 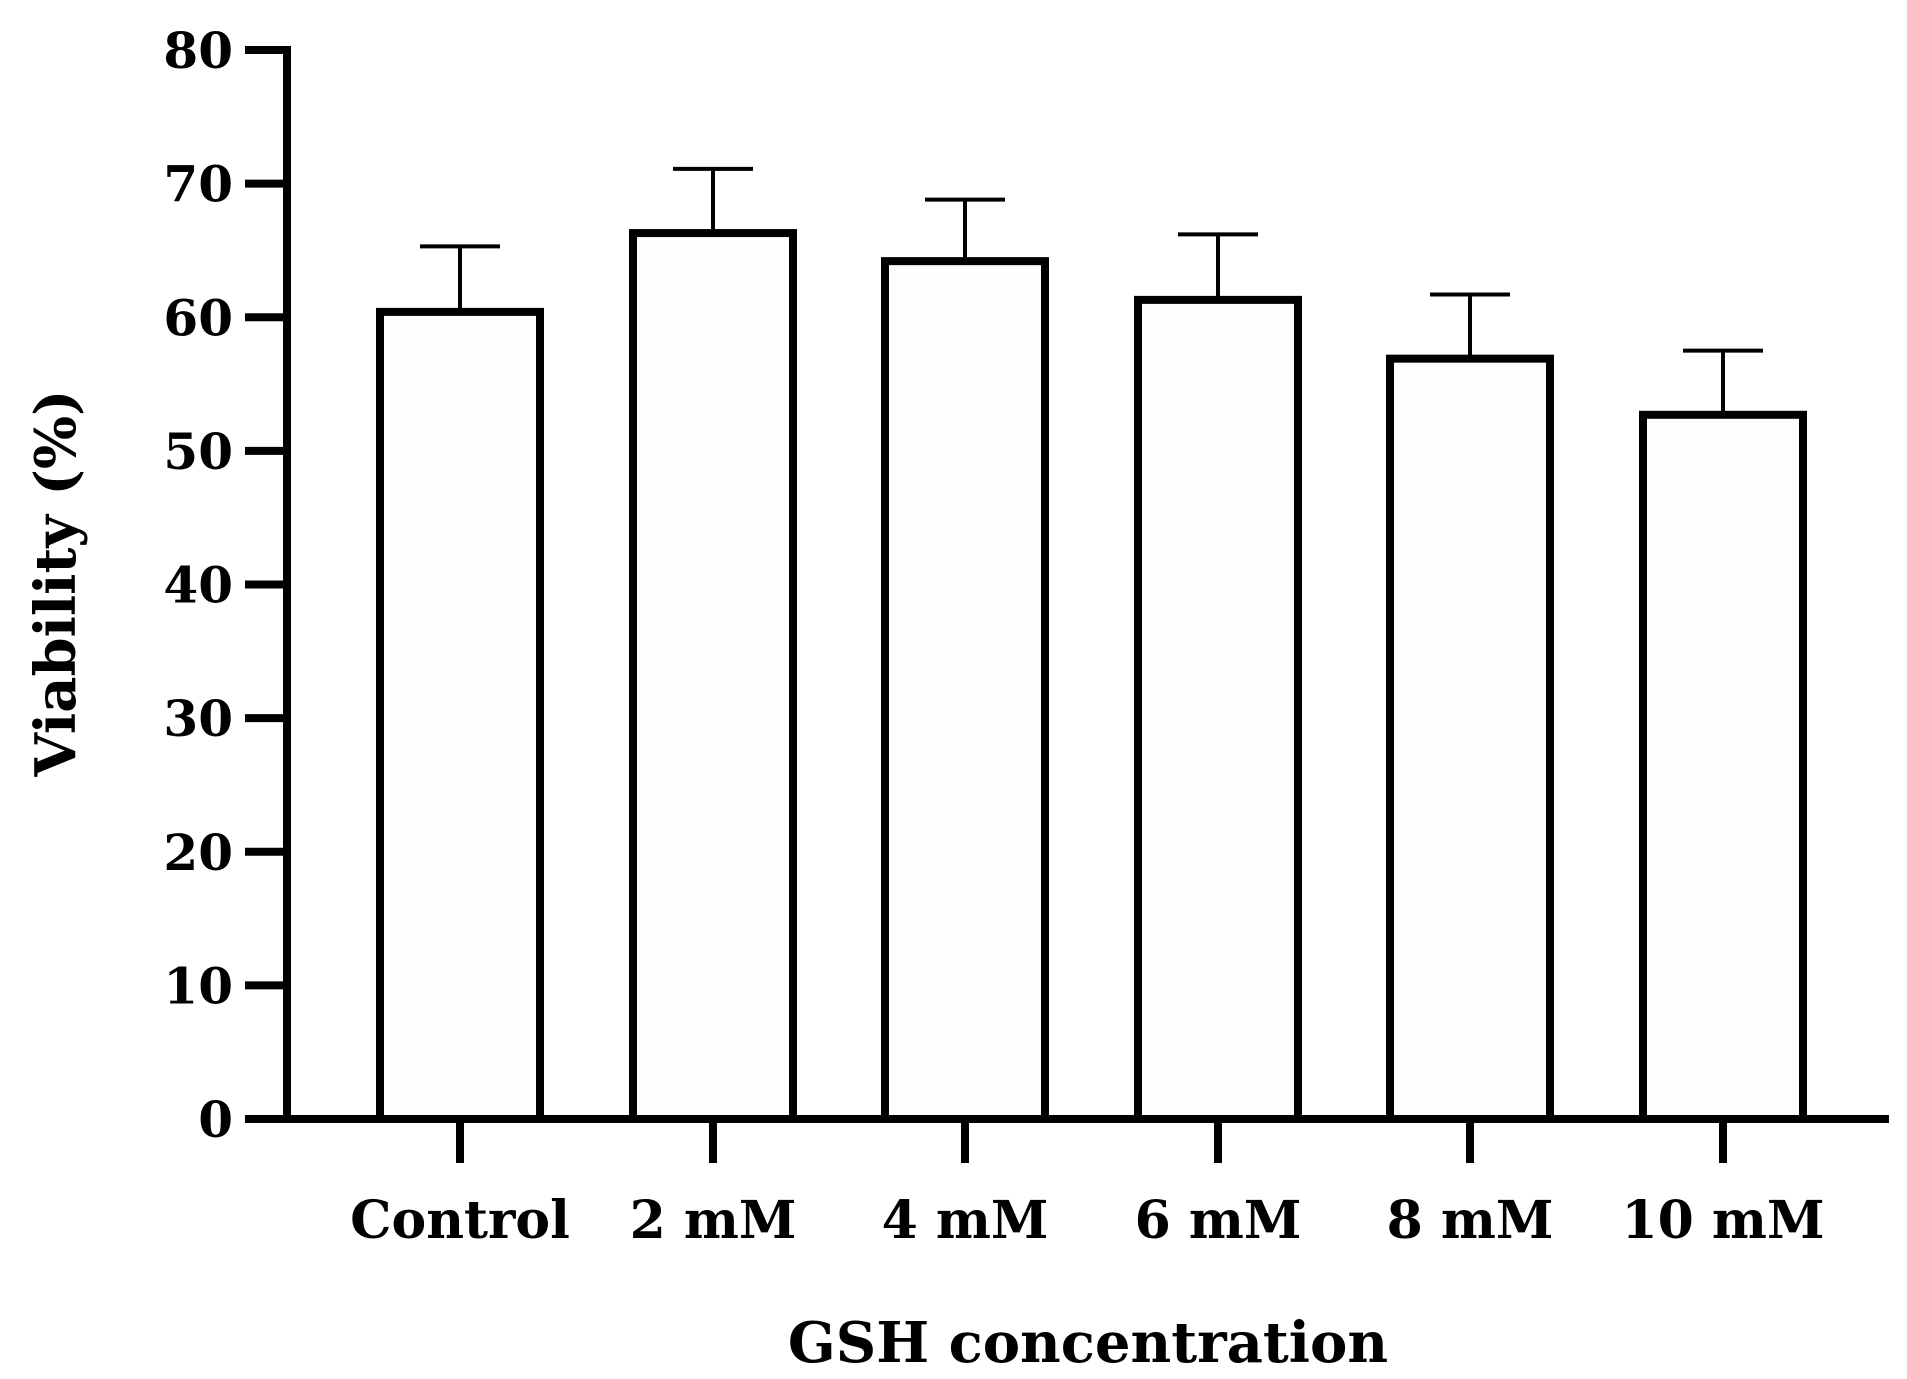 I want to click on x-category-label: 10 mM, so click(x=1722, y=1220).